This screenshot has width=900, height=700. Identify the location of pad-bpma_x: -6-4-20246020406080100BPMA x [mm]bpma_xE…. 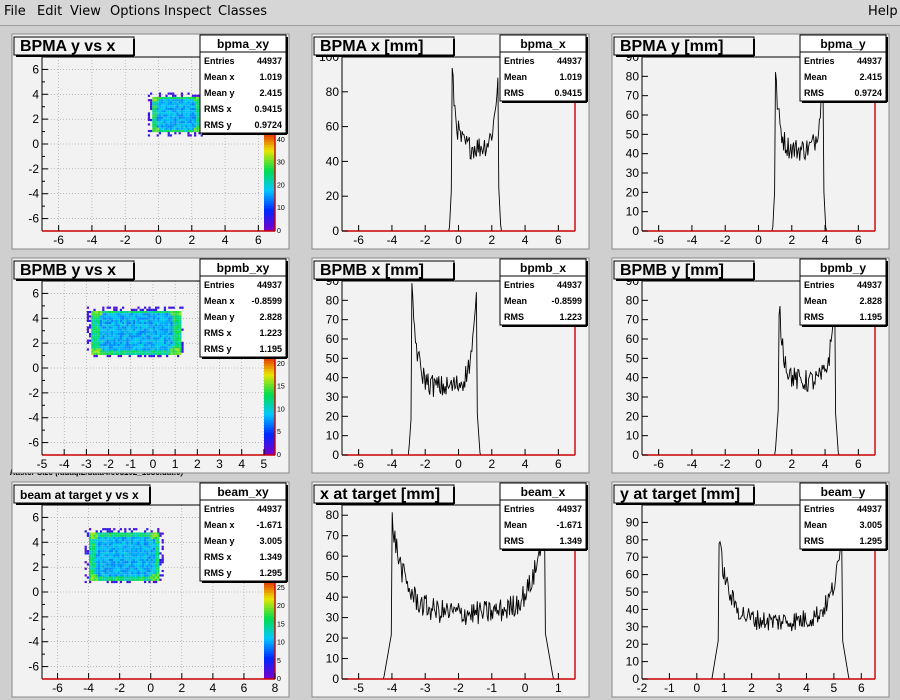
(450, 141).